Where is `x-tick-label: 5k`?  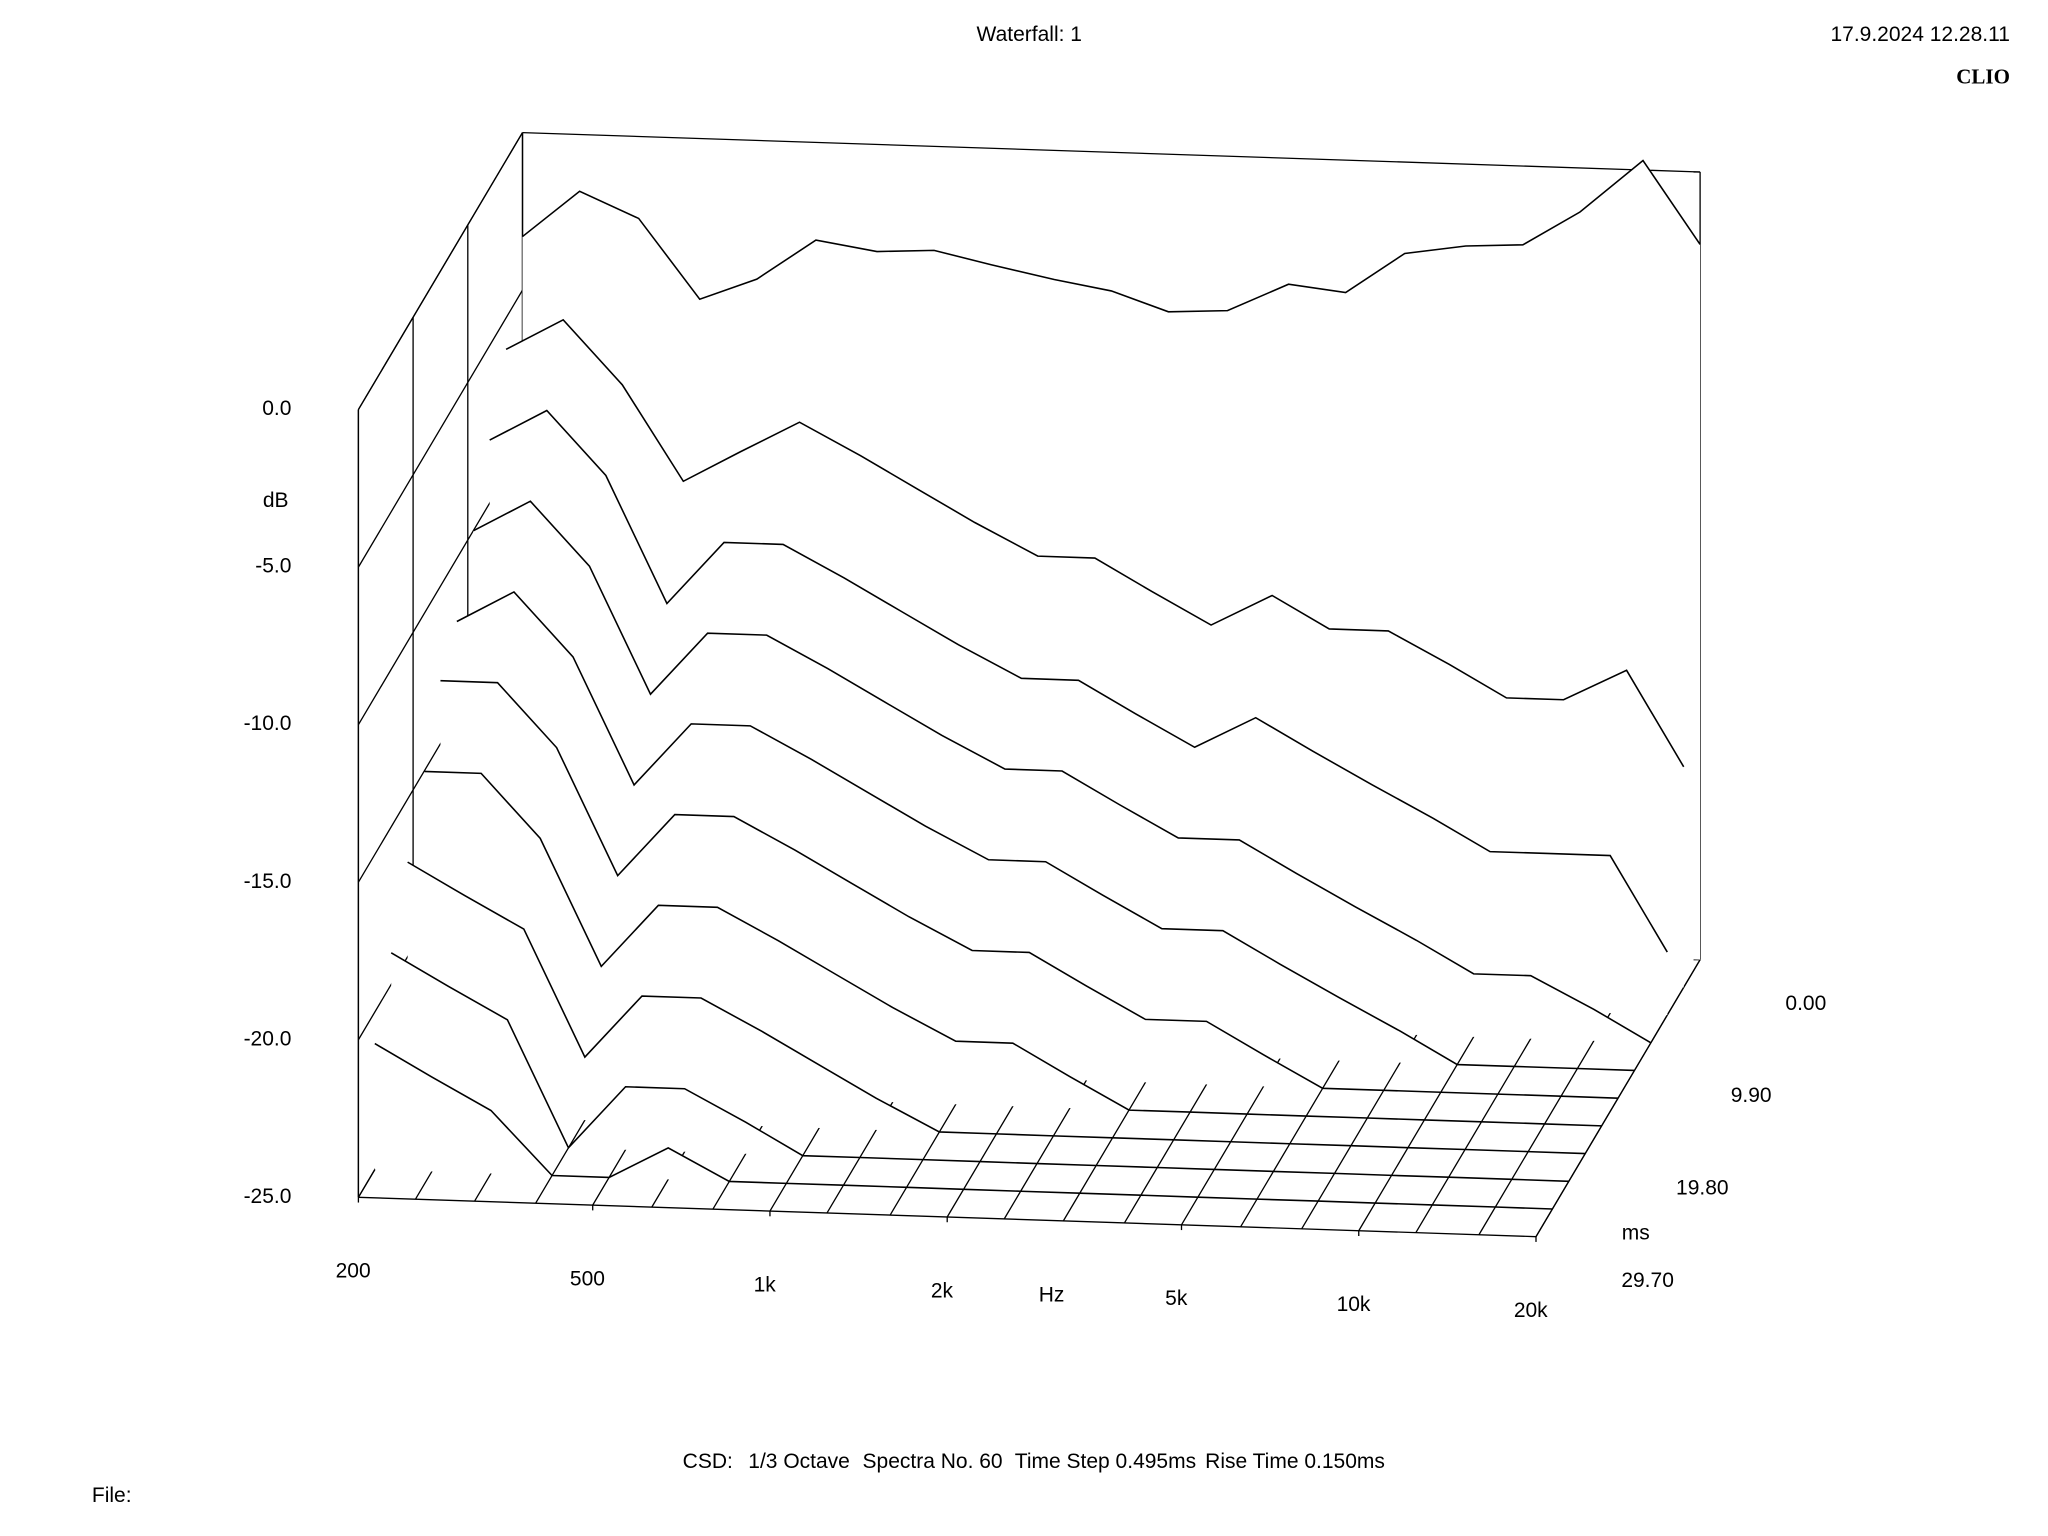 x-tick-label: 5k is located at coordinates (1176, 1298).